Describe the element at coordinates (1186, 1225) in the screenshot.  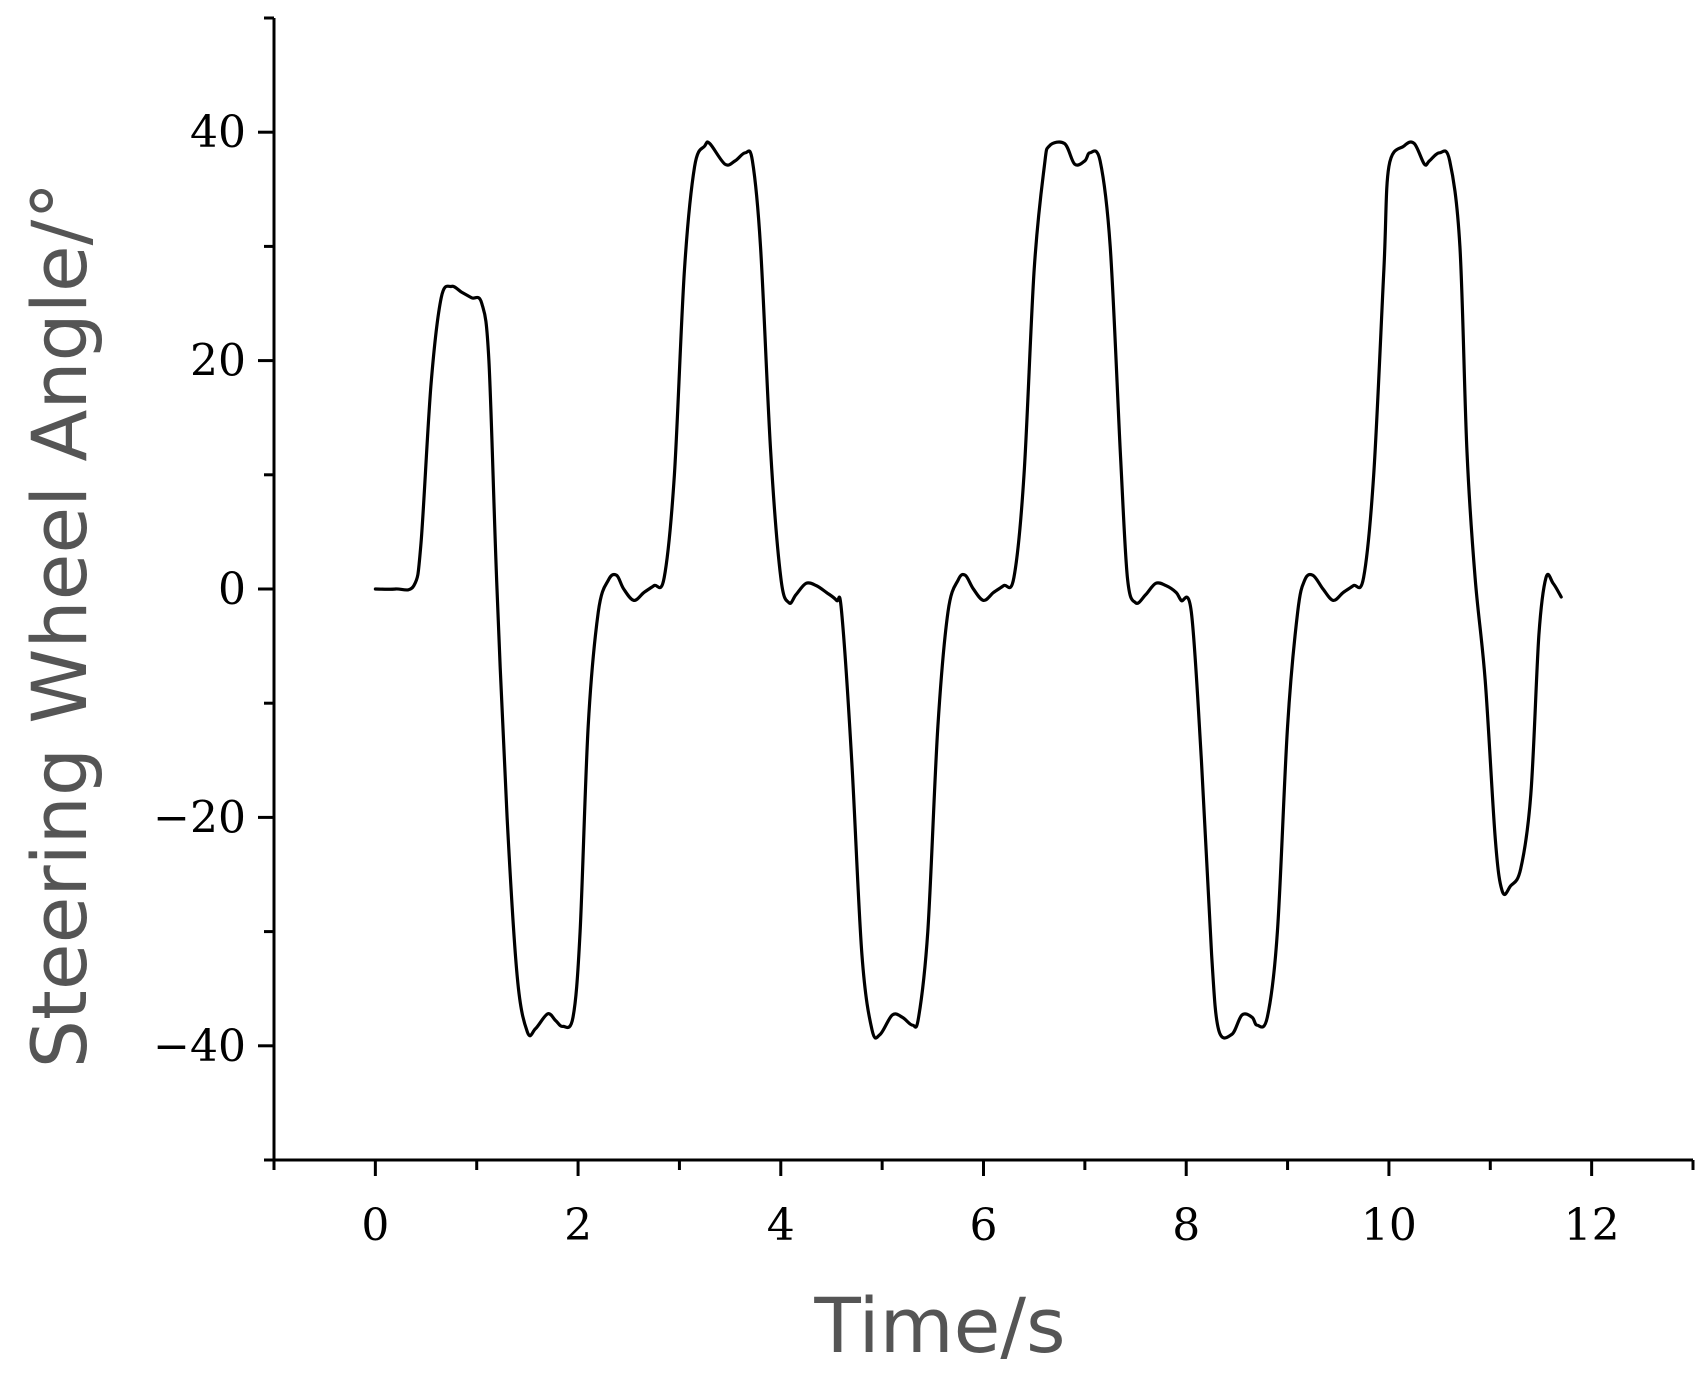
I see `x-tick-label: 8` at that location.